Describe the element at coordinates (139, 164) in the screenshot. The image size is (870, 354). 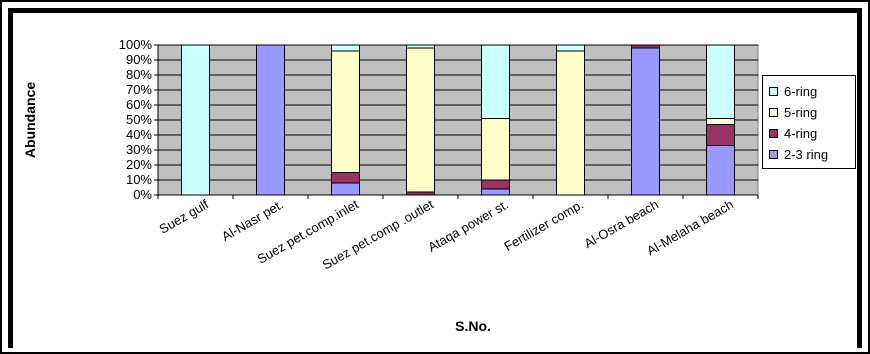
I see `y-tick-label: 20%` at that location.